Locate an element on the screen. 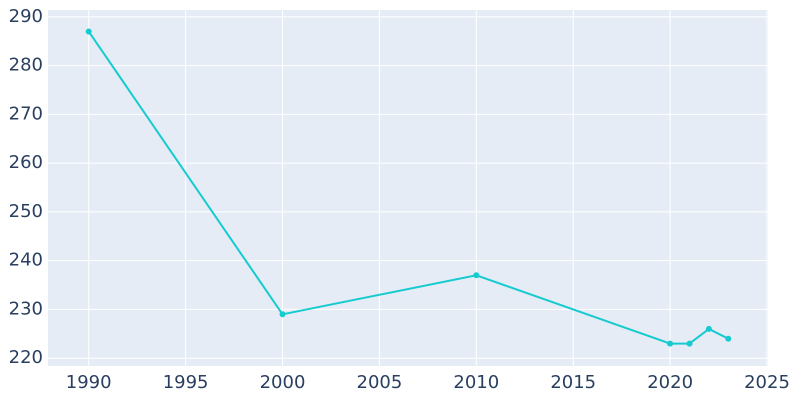 This screenshot has width=800, height=400. y-tick-label: 290 is located at coordinates (26, 16).